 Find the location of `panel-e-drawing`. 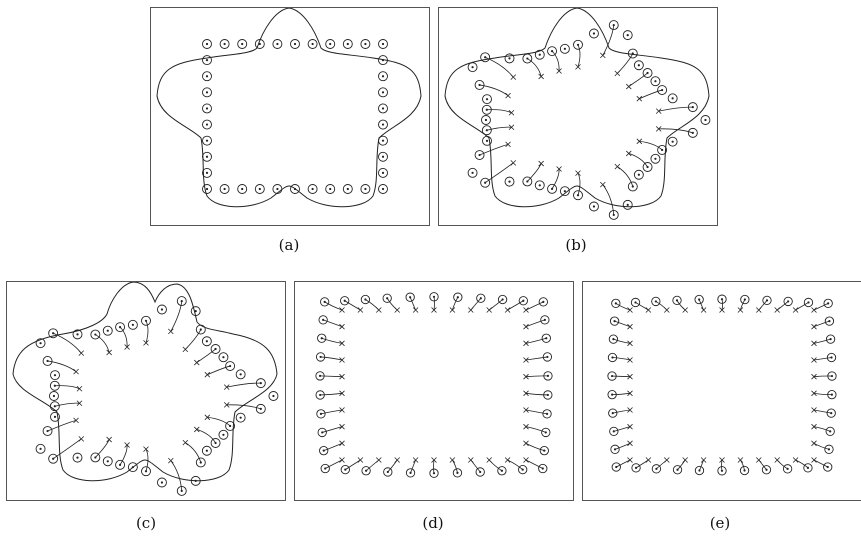

panel-e-drawing is located at coordinates (722, 385).